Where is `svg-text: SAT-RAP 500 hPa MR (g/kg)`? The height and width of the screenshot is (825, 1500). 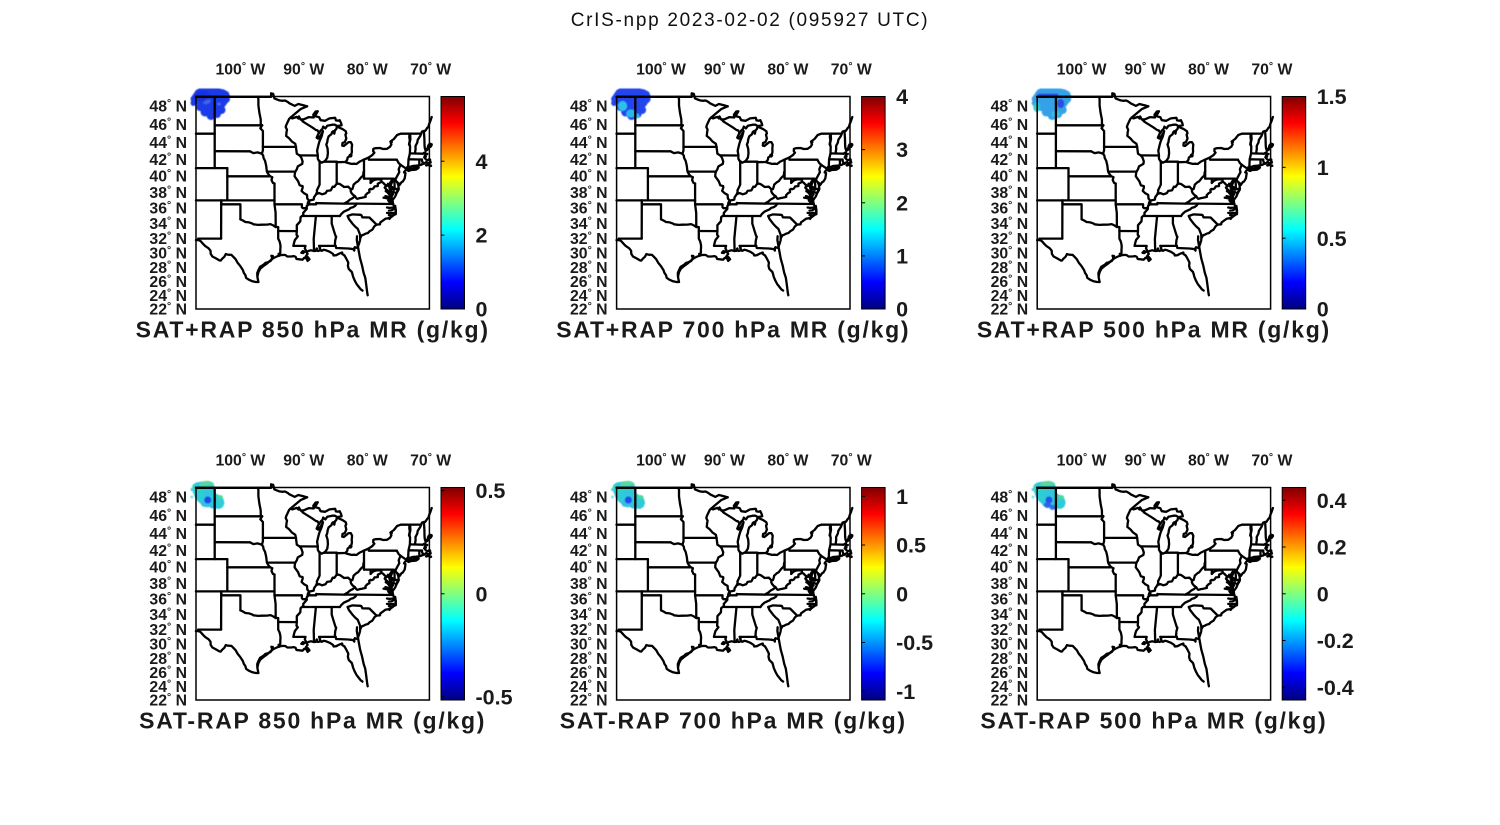
svg-text: SAT-RAP 500 hPa MR (g/kg) is located at coordinates (1153, 720).